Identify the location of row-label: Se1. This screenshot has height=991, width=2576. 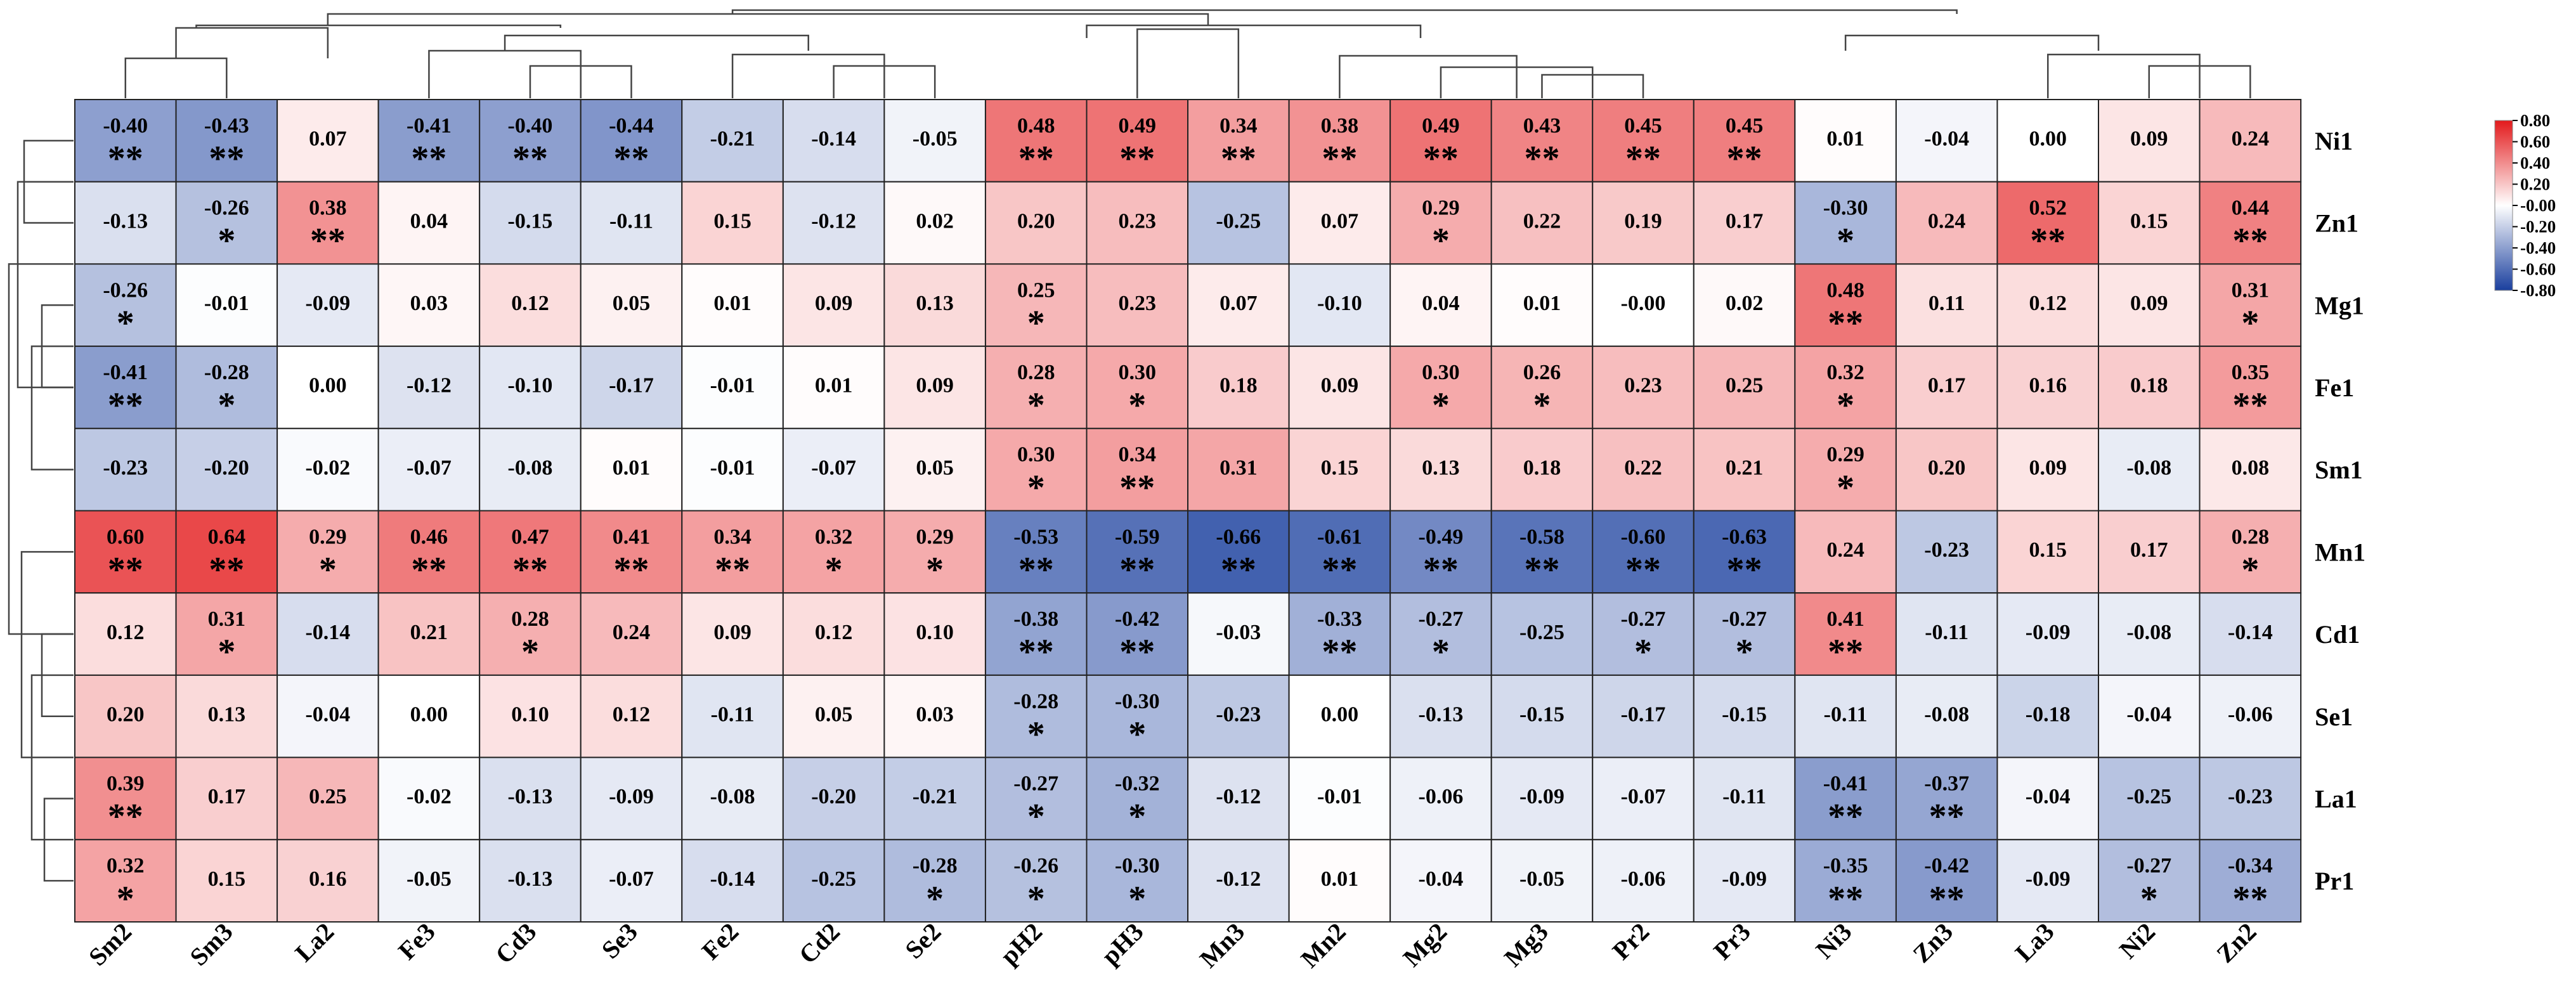
(2334, 717).